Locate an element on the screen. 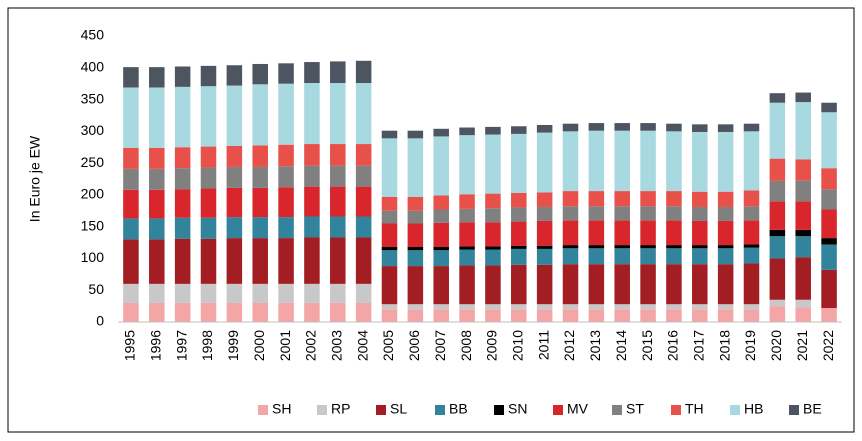  y-axis-label: In Euro je EW is located at coordinates (35, 178).